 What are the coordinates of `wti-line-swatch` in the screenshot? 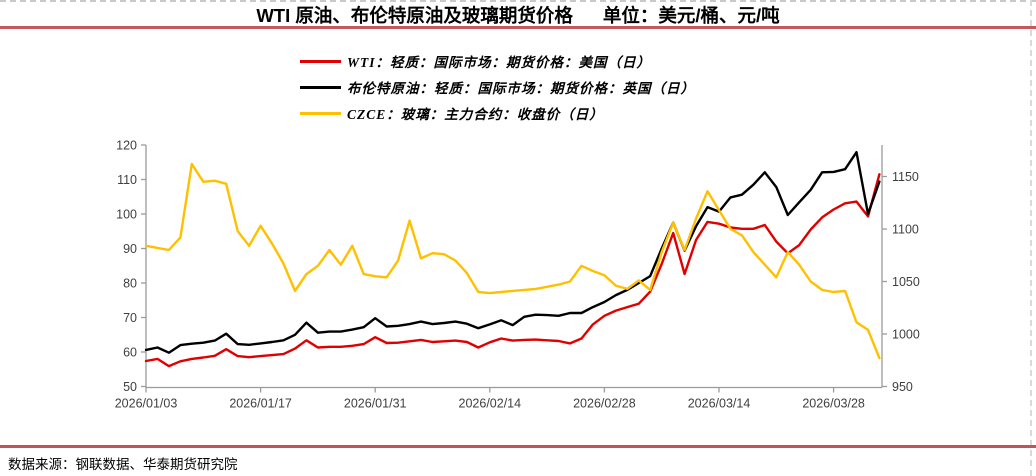 It's located at (320, 61).